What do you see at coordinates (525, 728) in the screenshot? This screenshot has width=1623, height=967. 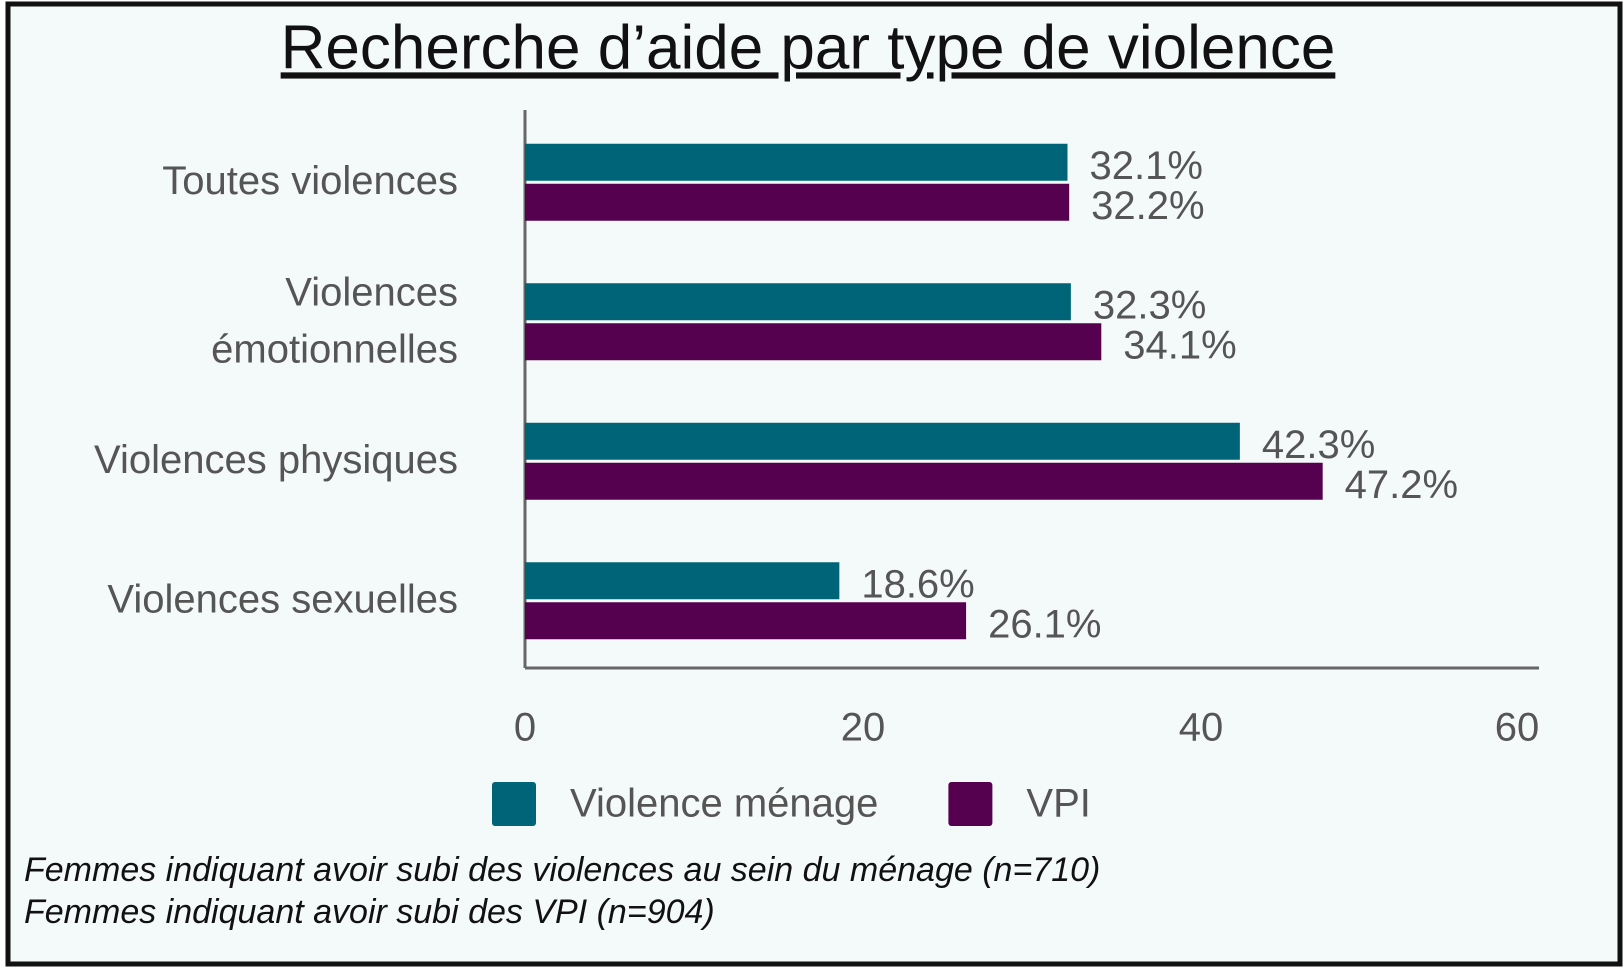 I see `x-tick-label: 0` at bounding box center [525, 728].